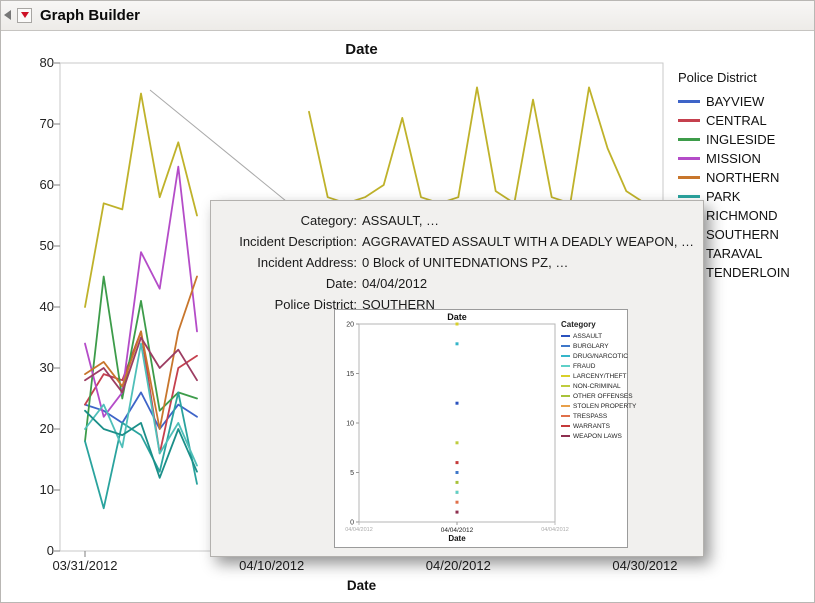 The image size is (815, 603). I want to click on series-park, so click(141, 450).